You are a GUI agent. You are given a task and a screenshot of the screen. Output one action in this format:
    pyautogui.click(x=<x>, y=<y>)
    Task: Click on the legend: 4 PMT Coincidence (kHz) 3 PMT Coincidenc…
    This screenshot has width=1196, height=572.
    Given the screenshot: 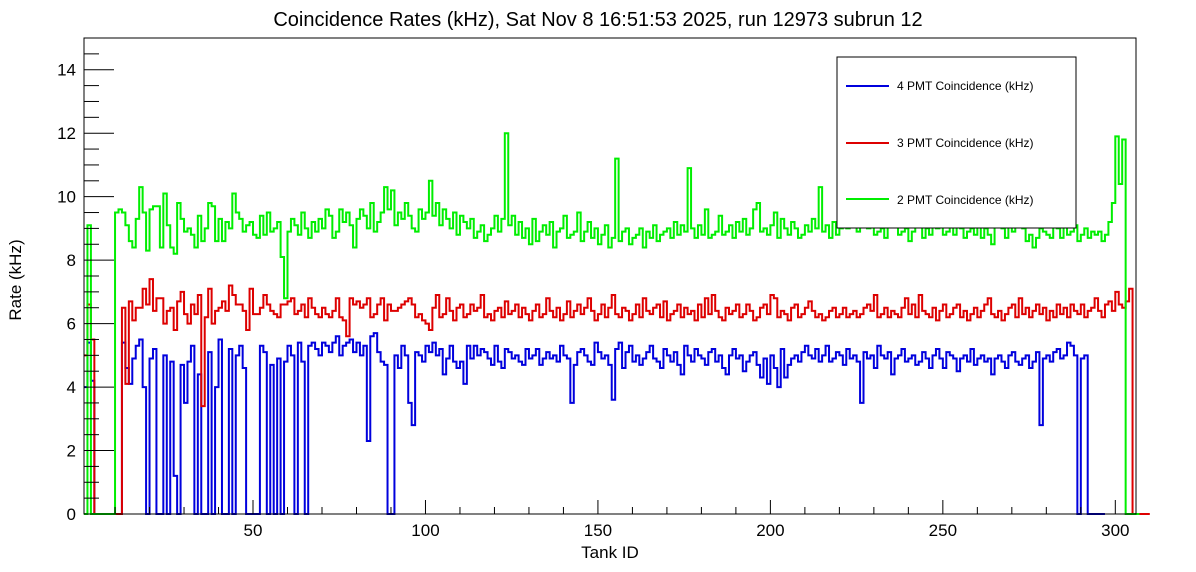 What is the action you would take?
    pyautogui.click(x=956, y=142)
    